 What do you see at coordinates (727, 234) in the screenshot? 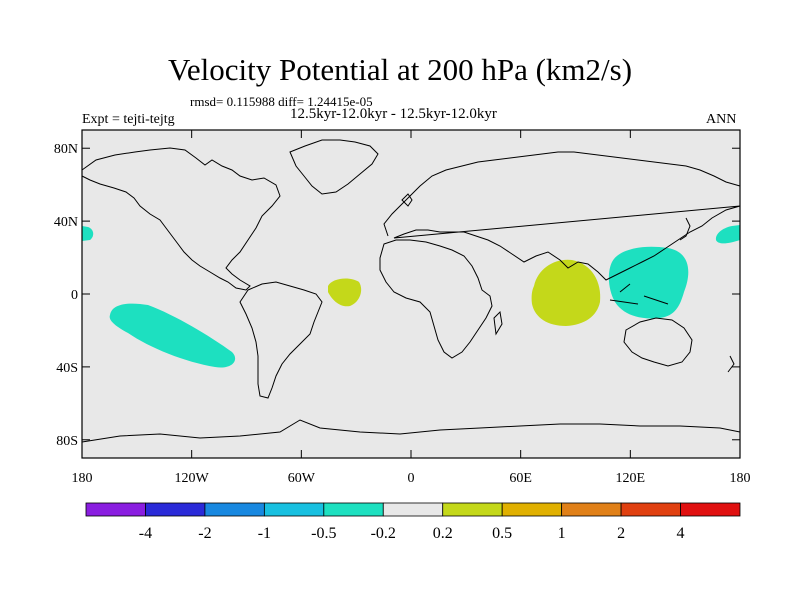
I see `anomaly-region-dateline-east` at bounding box center [727, 234].